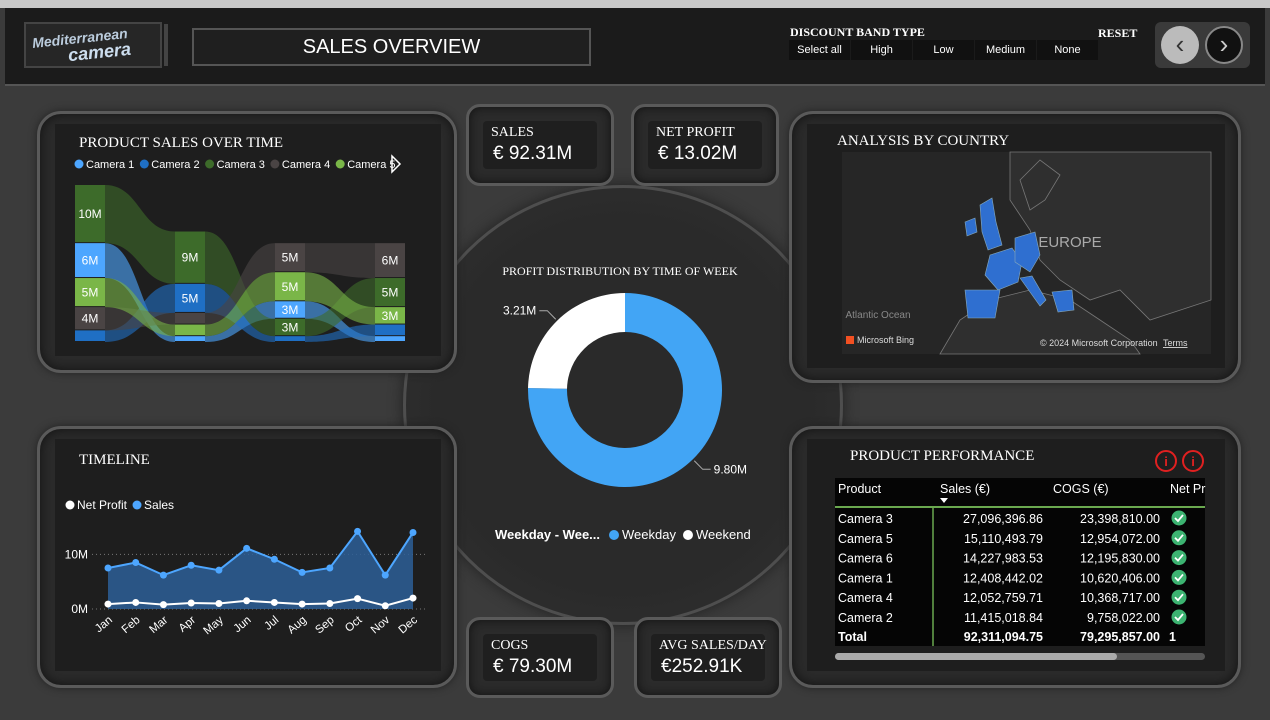 The height and width of the screenshot is (720, 1270). Describe the element at coordinates (1123, 618) in the screenshot. I see `table-cell: 9,758,022.00` at that location.